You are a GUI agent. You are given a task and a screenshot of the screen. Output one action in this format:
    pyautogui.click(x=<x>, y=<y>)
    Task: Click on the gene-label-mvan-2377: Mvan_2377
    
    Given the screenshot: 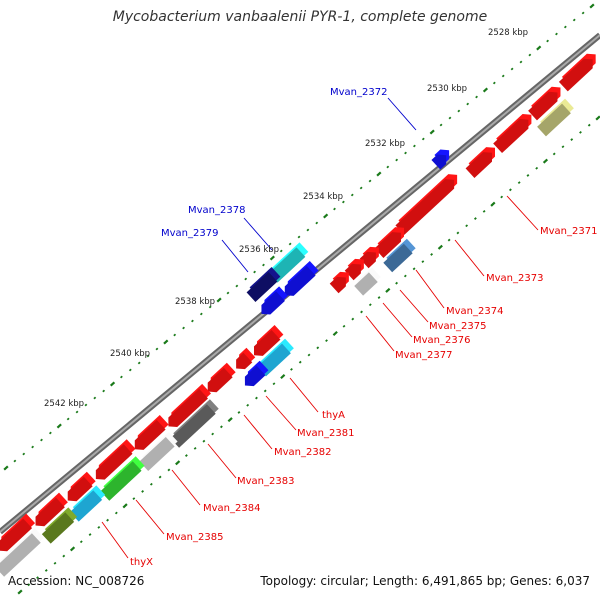 What is the action you would take?
    pyautogui.click(x=423, y=355)
    